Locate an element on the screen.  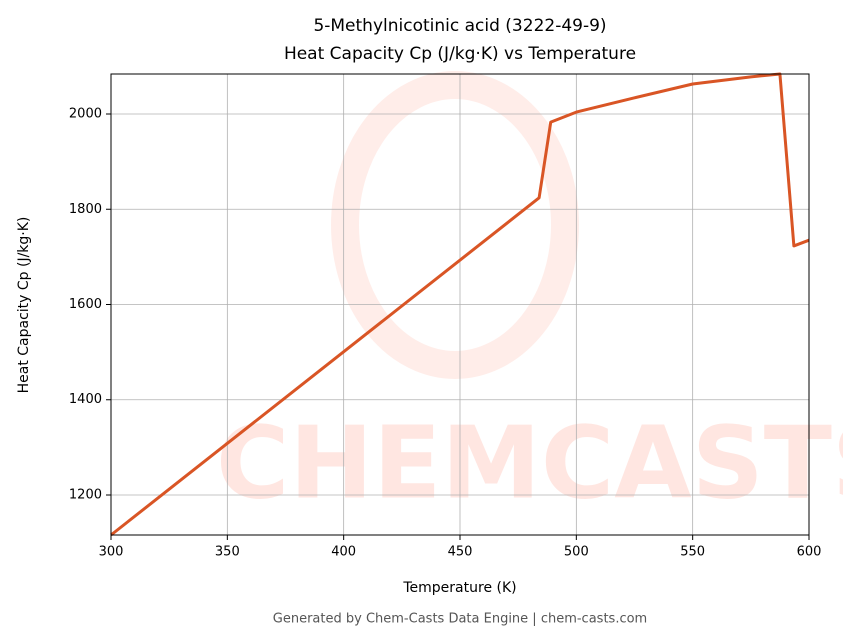
x-tick-label: 500 is located at coordinates (576, 552).